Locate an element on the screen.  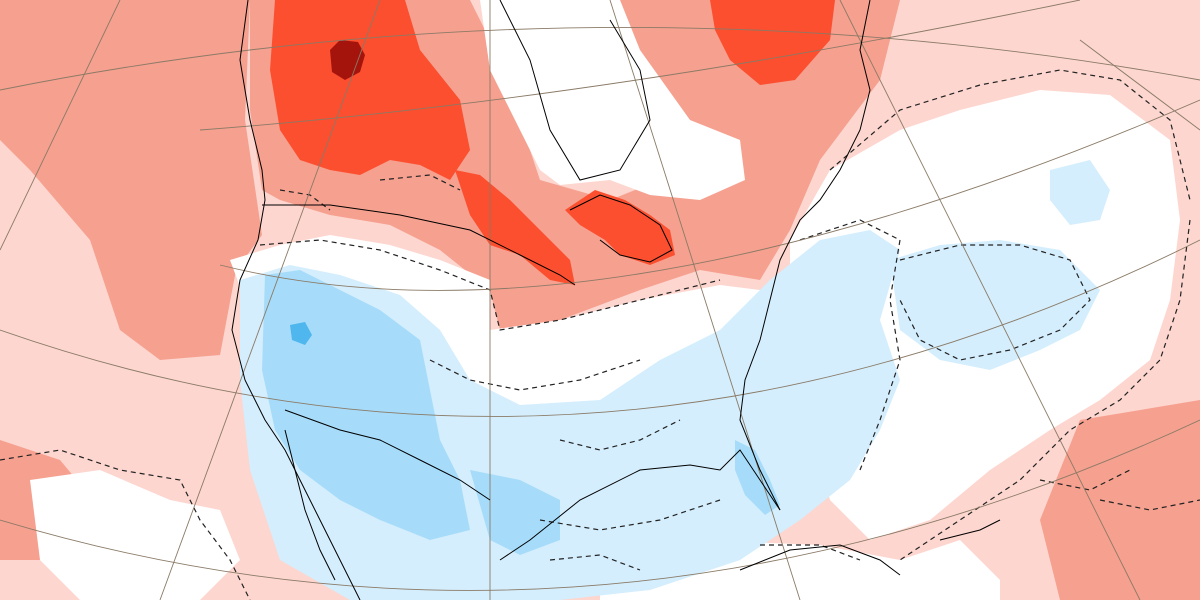
near-zero-pacific-south is located at coordinates (135, 535).